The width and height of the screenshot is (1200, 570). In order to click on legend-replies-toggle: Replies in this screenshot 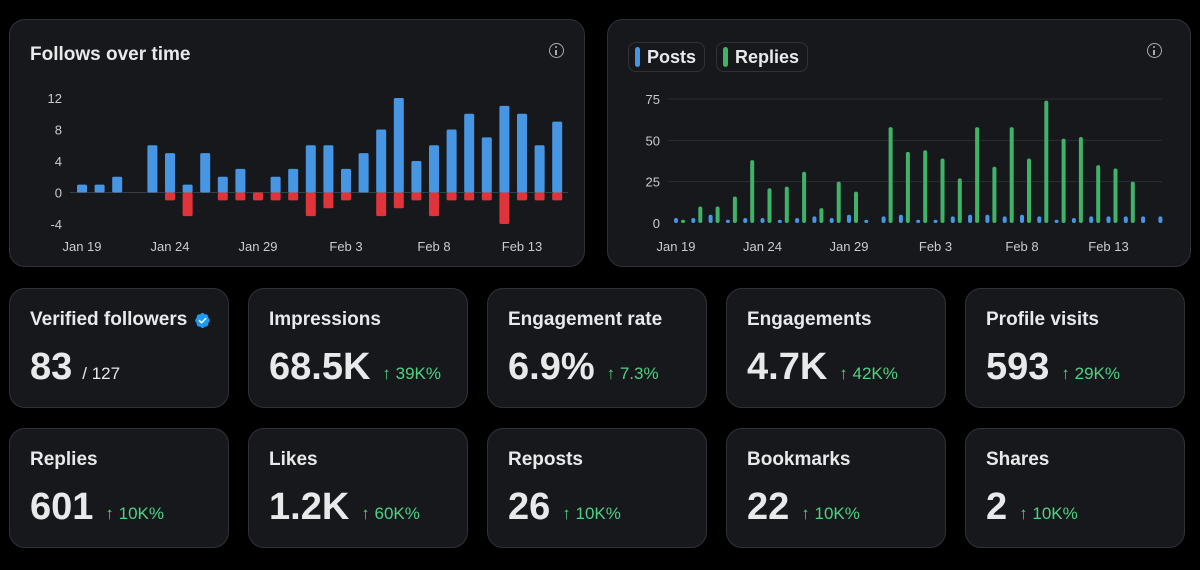, I will do `click(762, 57)`.